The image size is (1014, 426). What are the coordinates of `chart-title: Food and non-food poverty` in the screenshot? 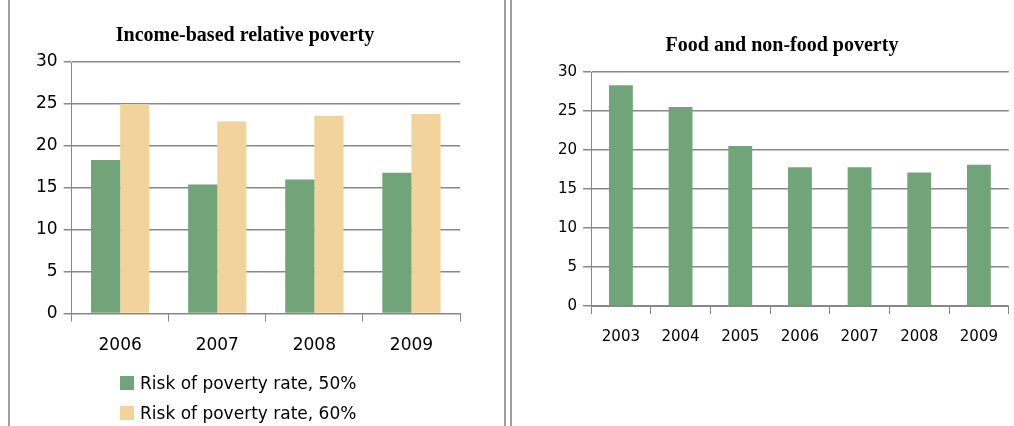 It's located at (782, 45).